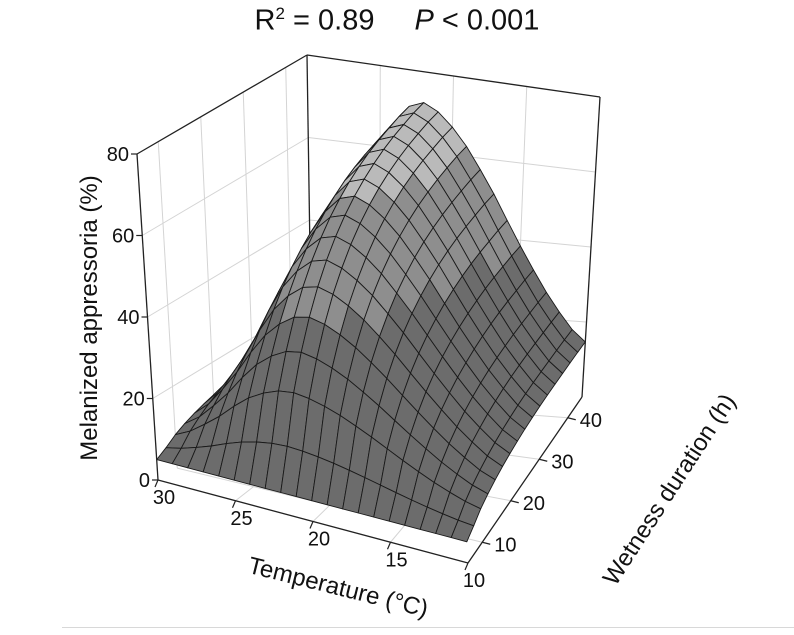 The width and height of the screenshot is (794, 635). Describe the element at coordinates (591, 421) in the screenshot. I see `y-tick-label: 40` at that location.